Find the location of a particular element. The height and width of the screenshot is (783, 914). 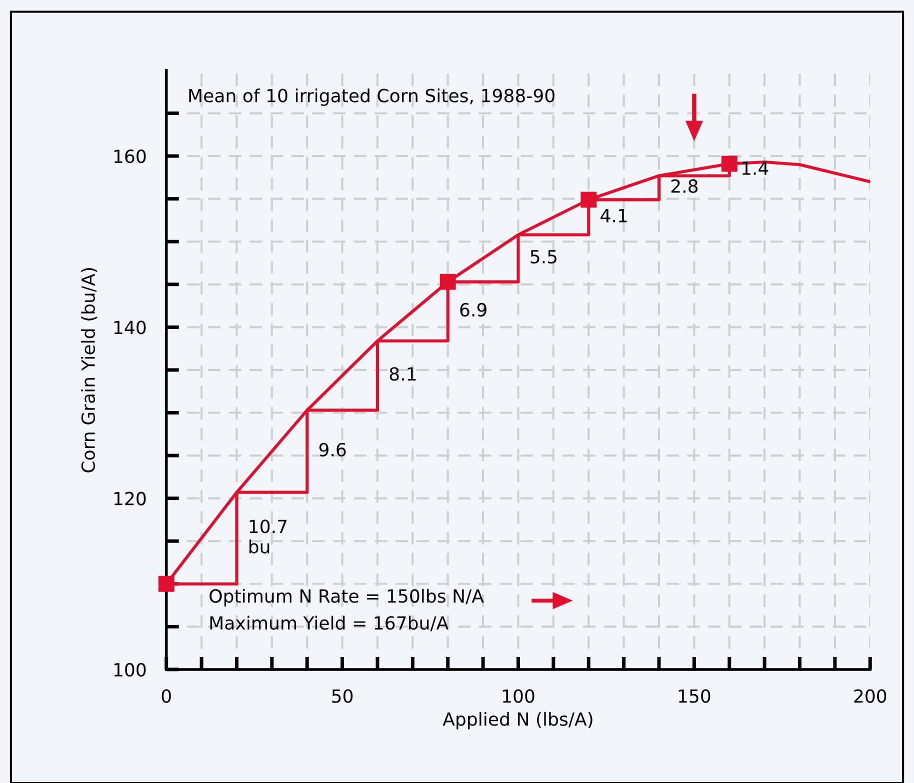

y-axis-title: Corn Grain Yield (bu/A) is located at coordinates (89, 370).